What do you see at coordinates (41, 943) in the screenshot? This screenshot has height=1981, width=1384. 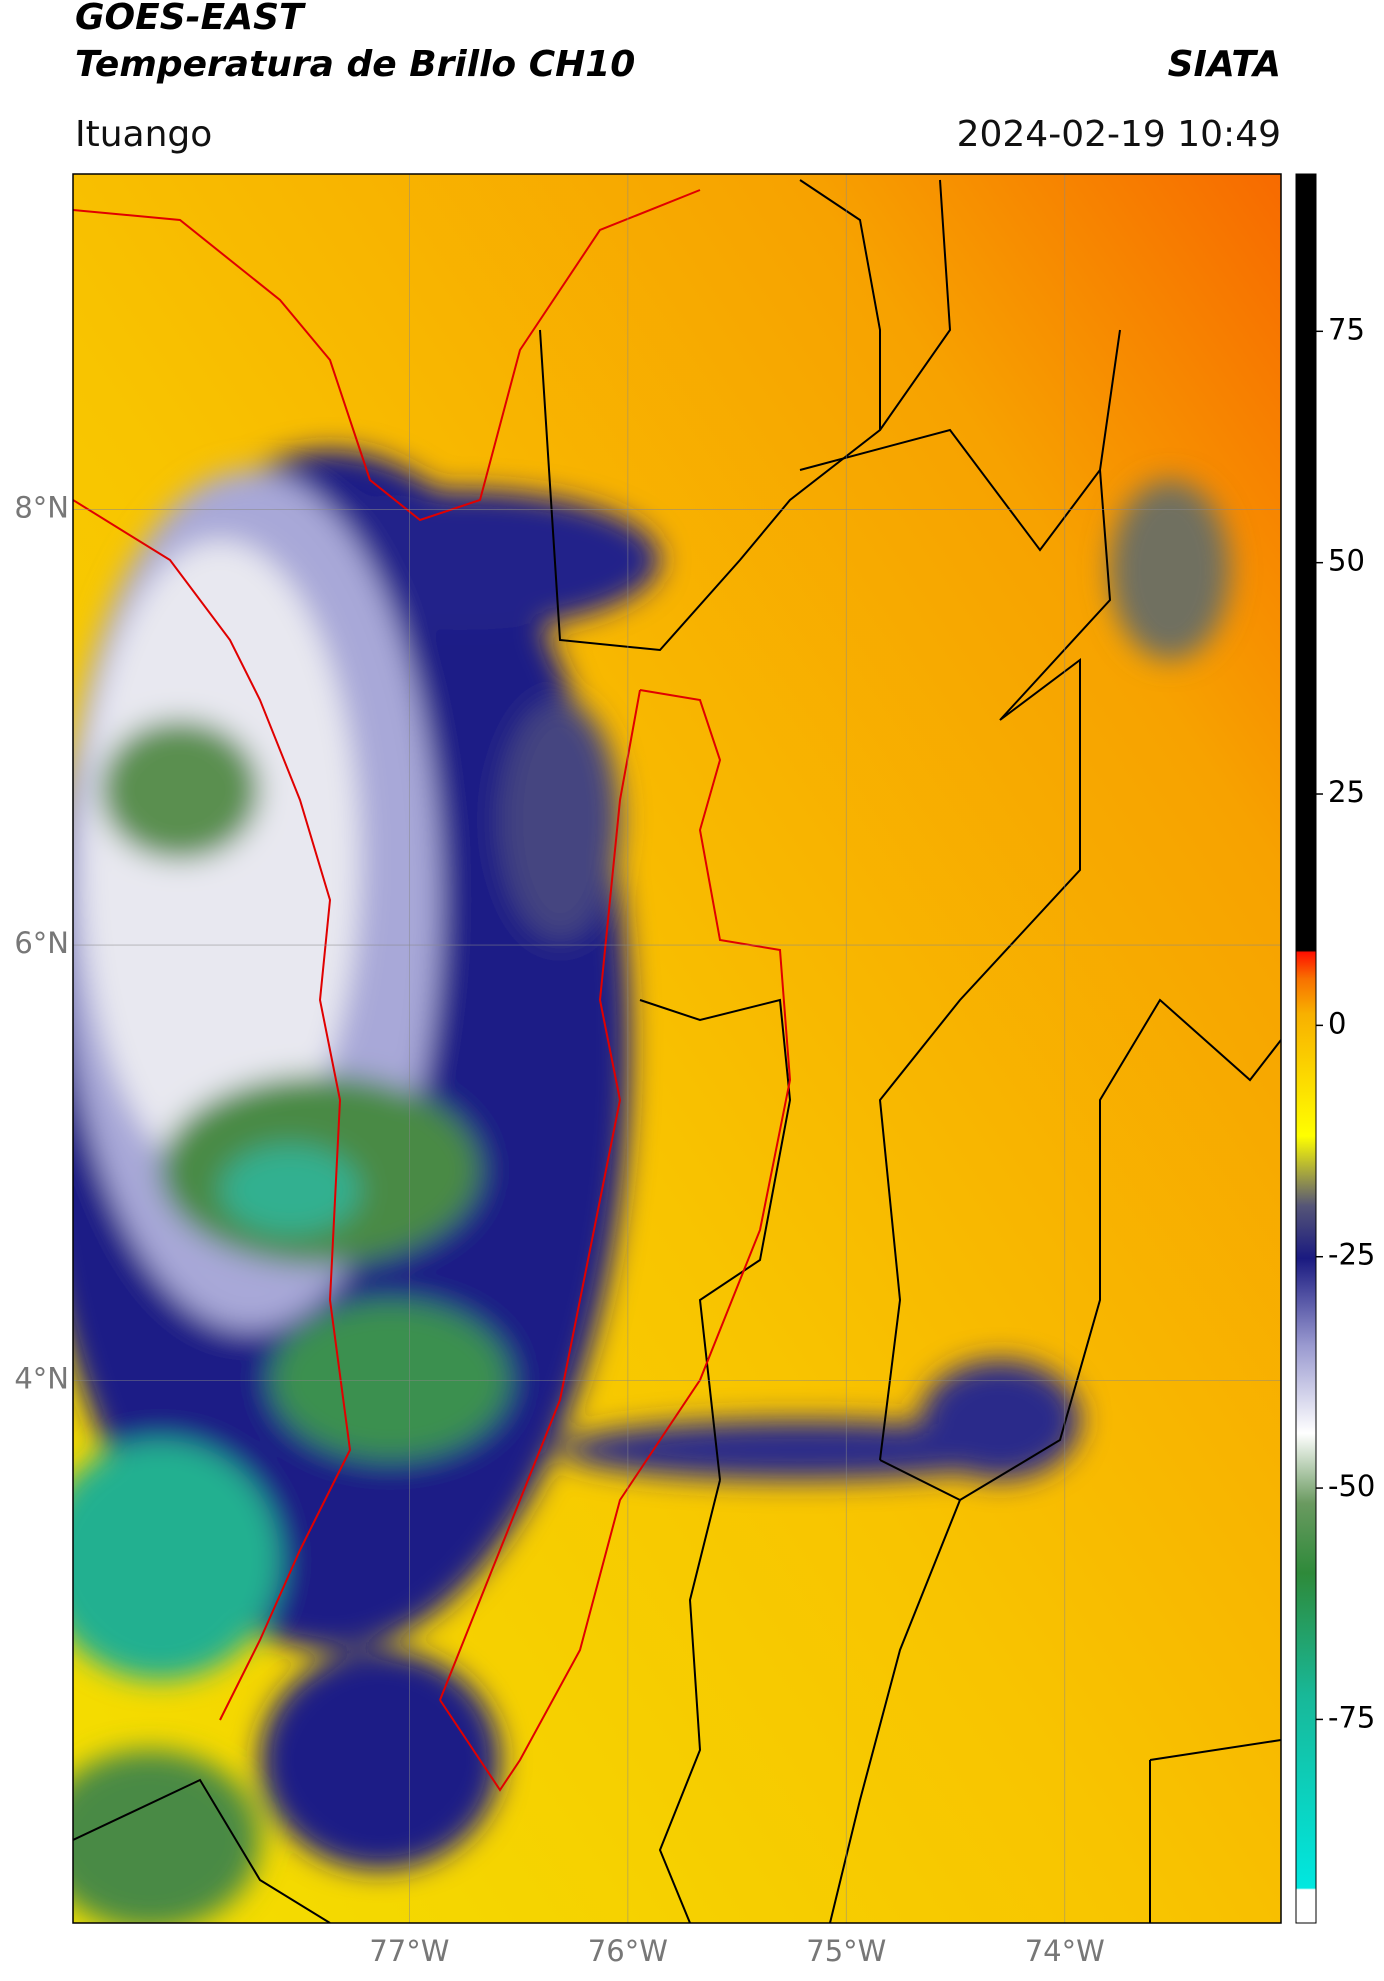 I see `y-tick-label: 6°N` at bounding box center [41, 943].